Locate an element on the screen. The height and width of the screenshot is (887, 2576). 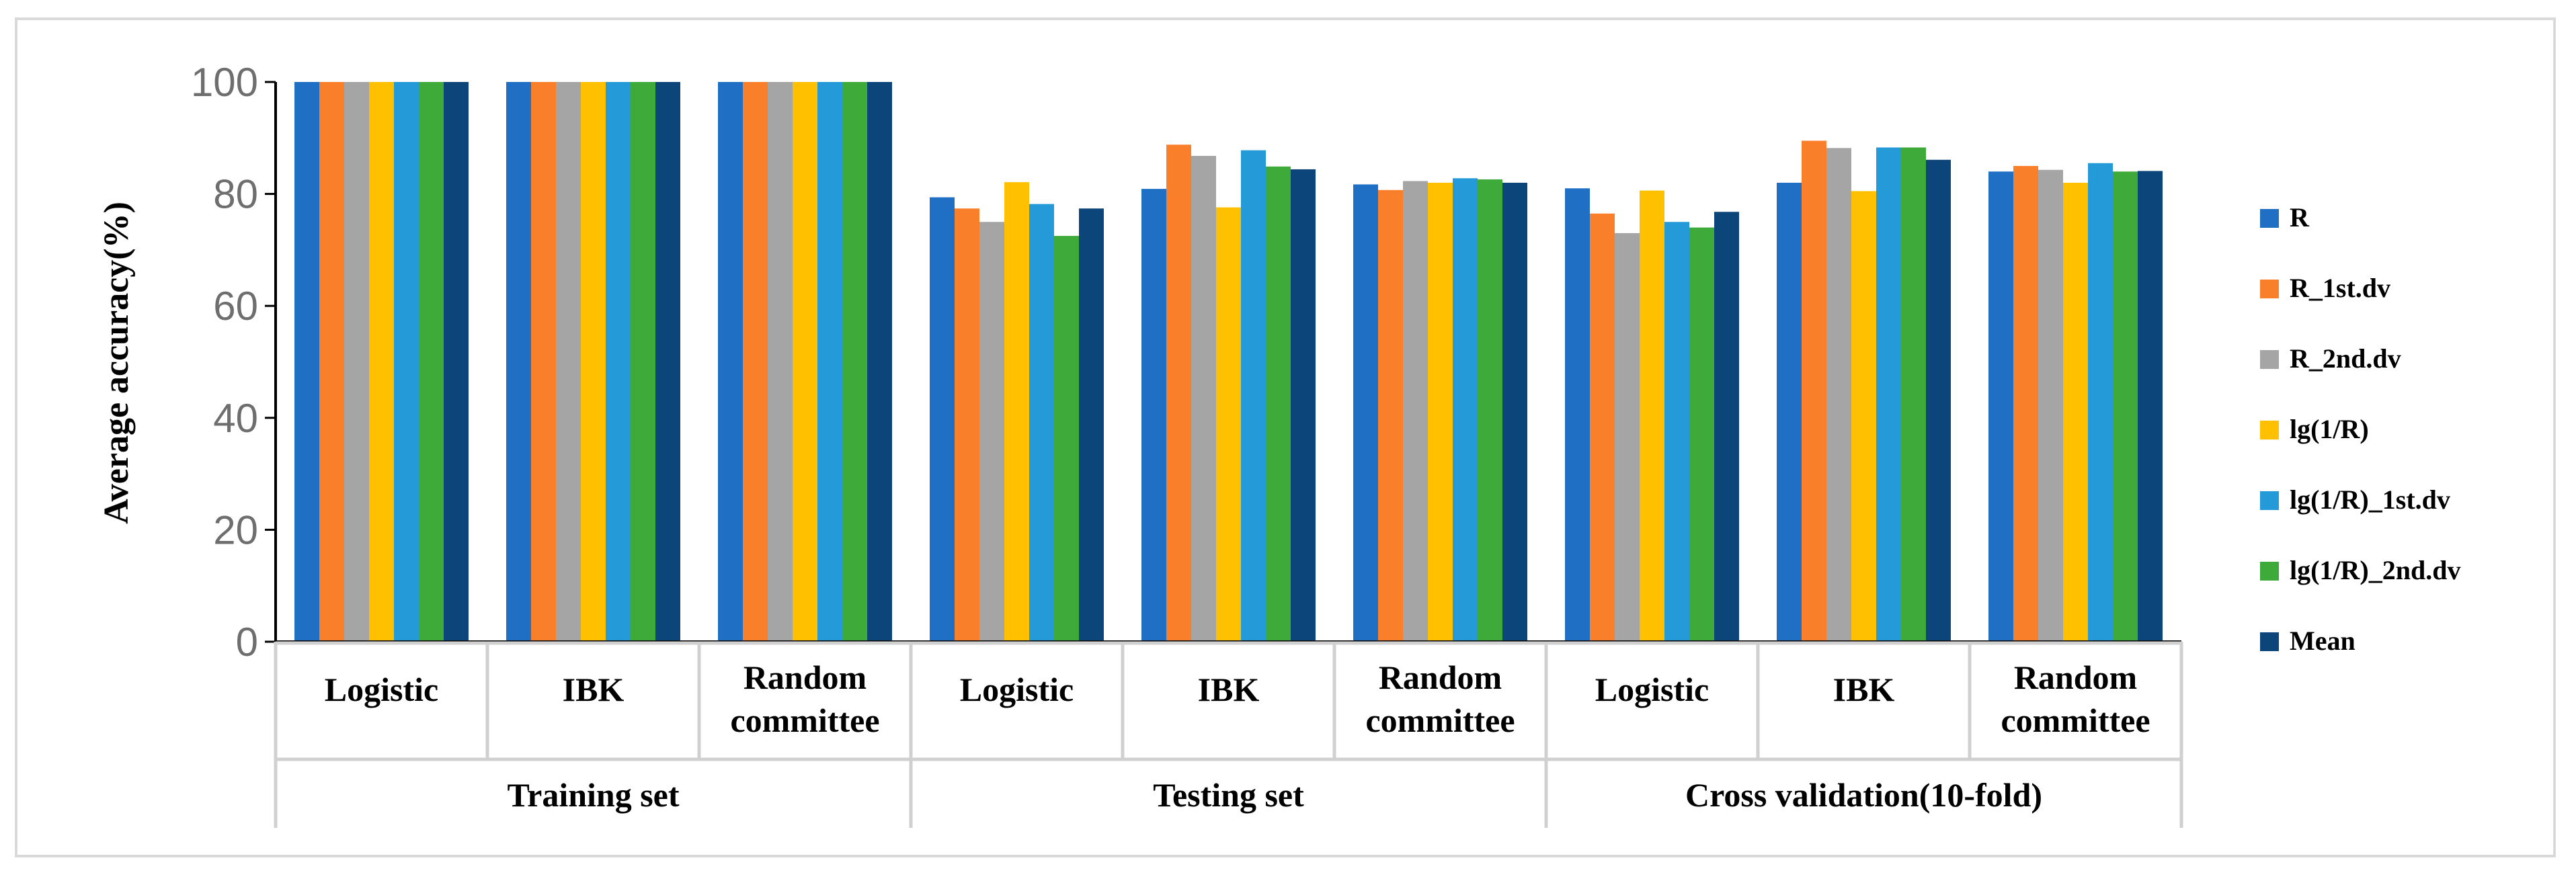
y-tick-label: 40 is located at coordinates (235, 418).